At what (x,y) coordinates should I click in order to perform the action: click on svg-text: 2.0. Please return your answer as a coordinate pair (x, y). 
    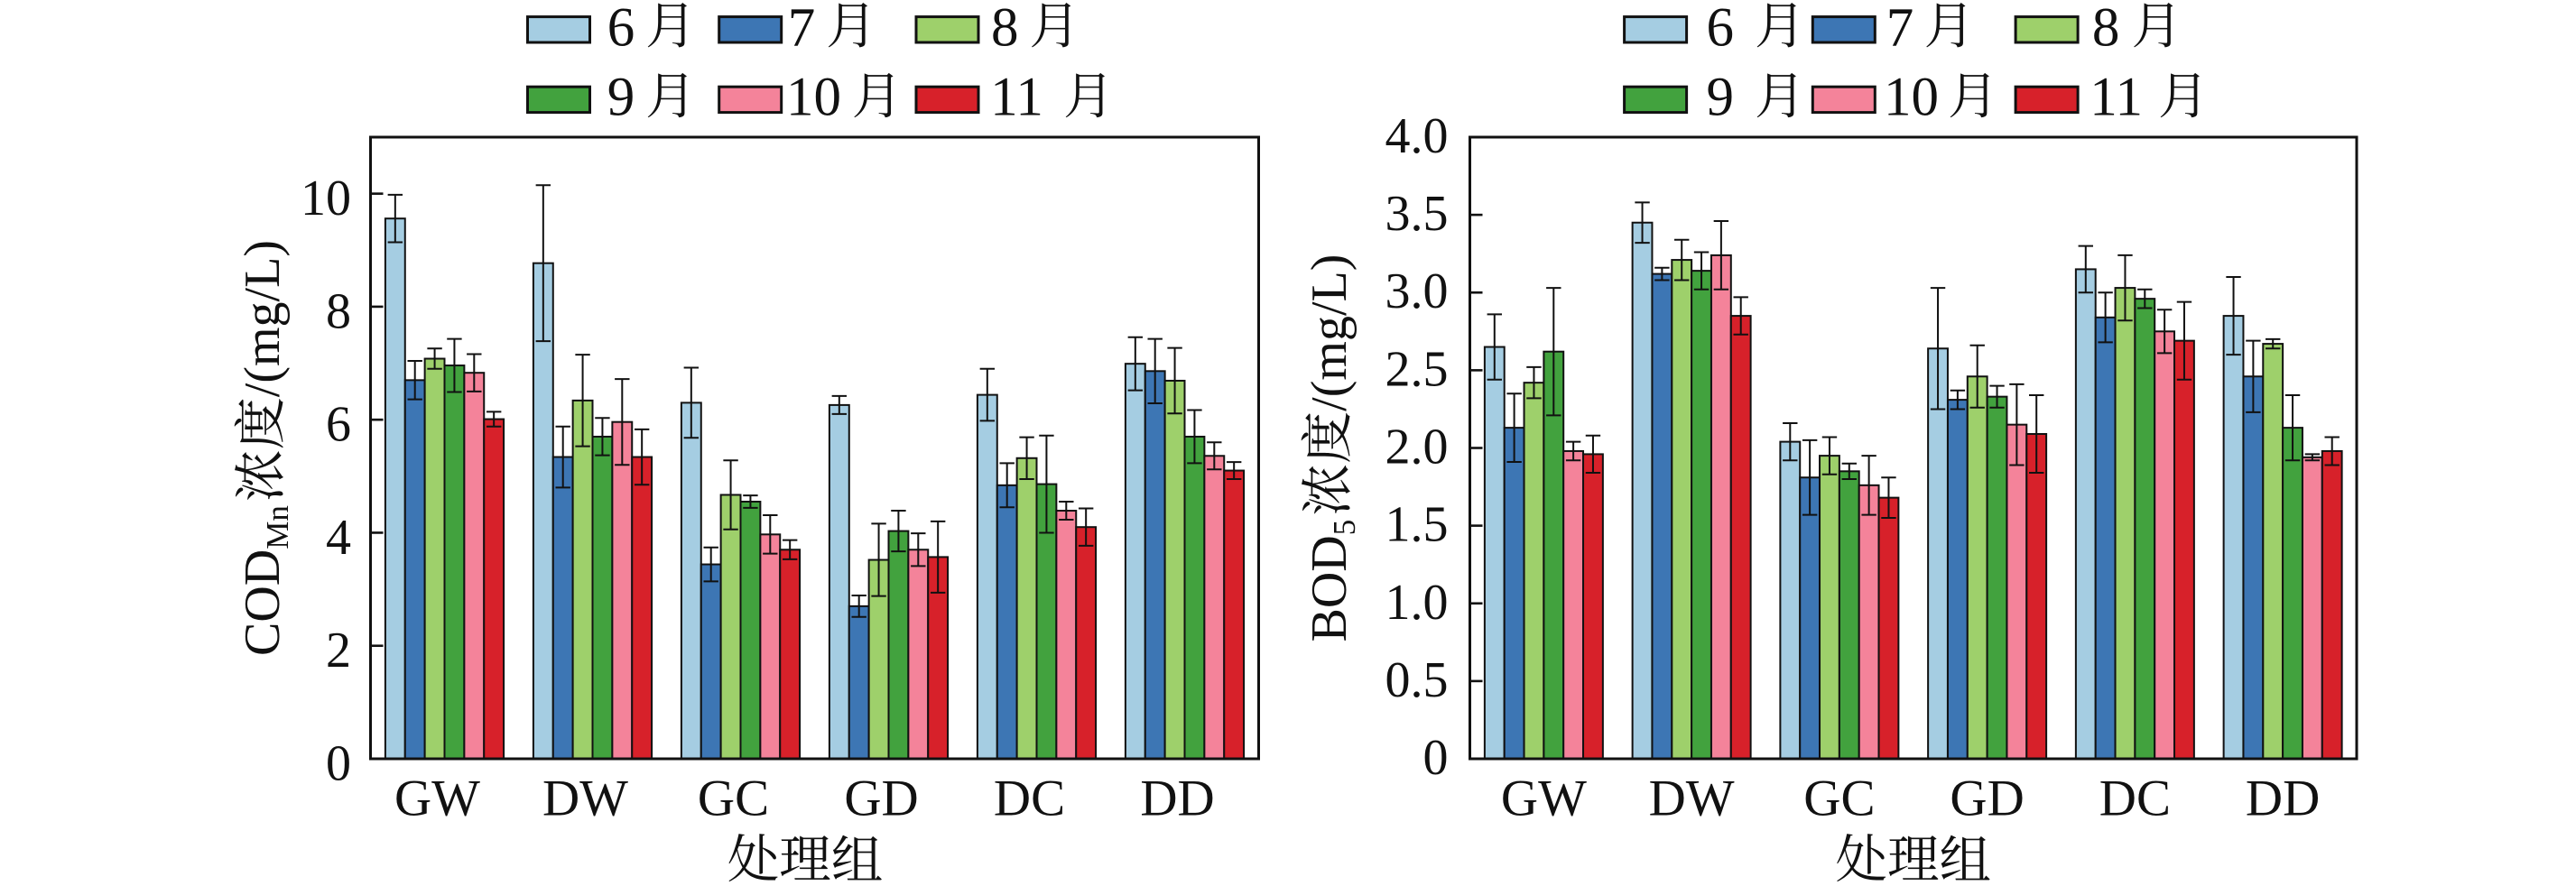
    Looking at the image, I should click on (1417, 447).